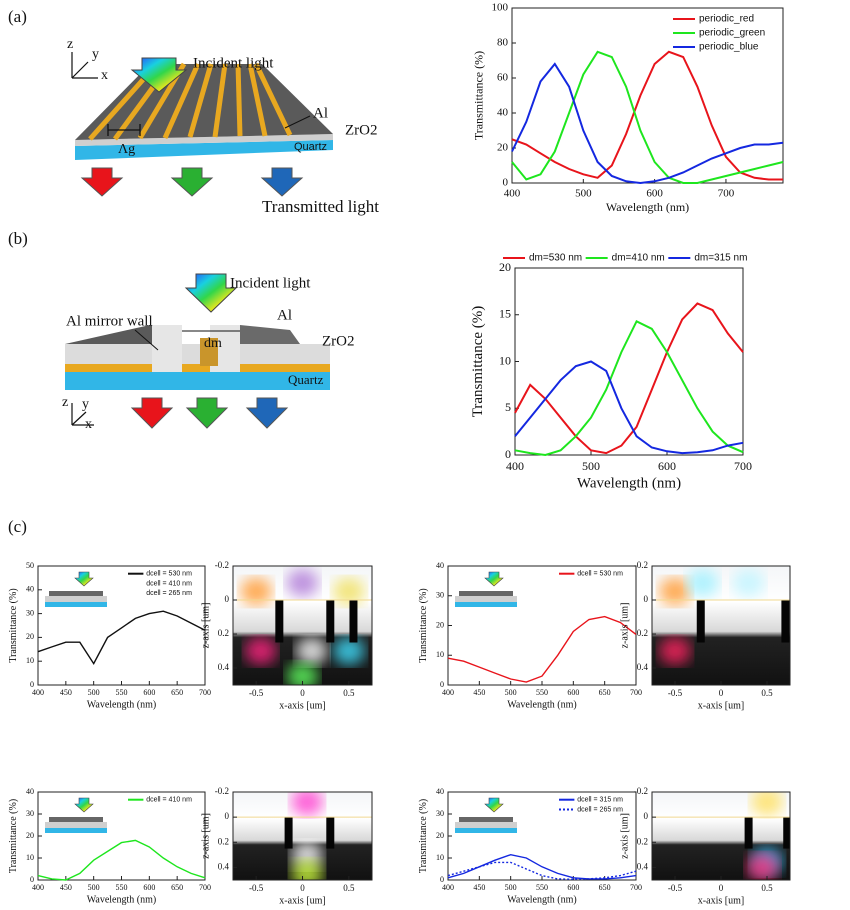  Describe the element at coordinates (732, 33) in the screenshot. I see `legend-label: periodic_green` at that location.